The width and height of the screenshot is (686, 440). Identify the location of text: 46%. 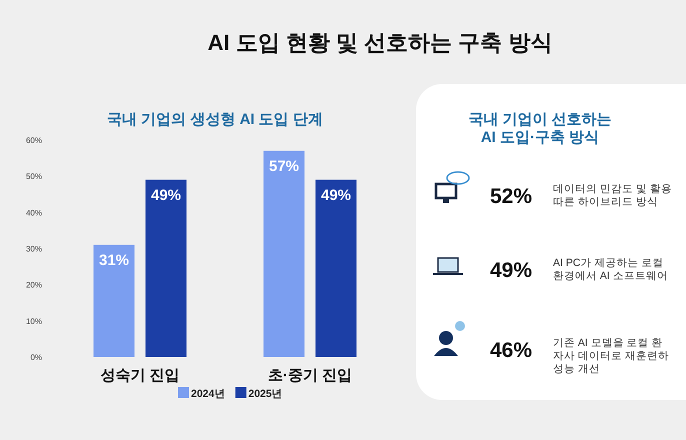
(511, 350).